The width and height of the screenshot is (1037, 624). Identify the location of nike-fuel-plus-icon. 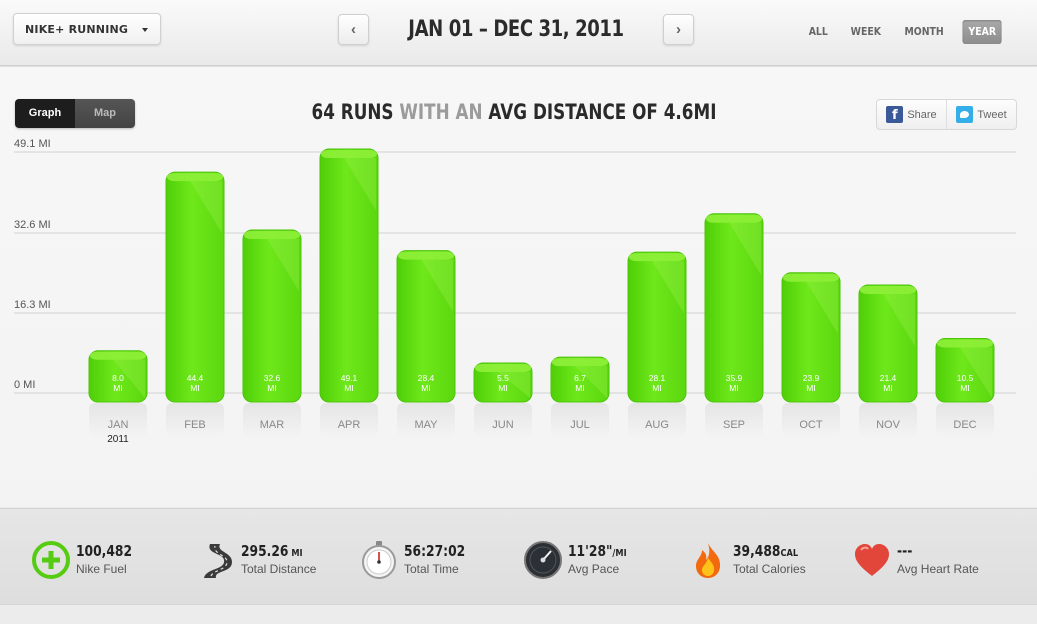
(51, 560).